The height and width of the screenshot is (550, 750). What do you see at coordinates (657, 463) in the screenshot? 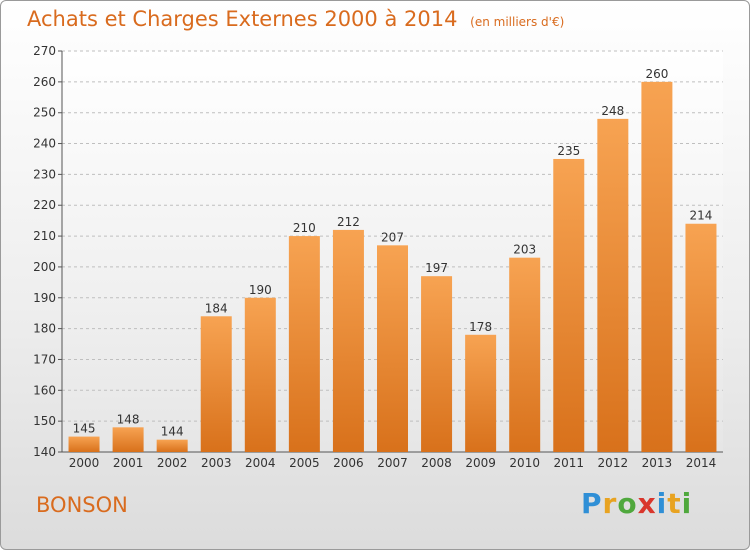
I see `x-tick-label: 2013` at bounding box center [657, 463].